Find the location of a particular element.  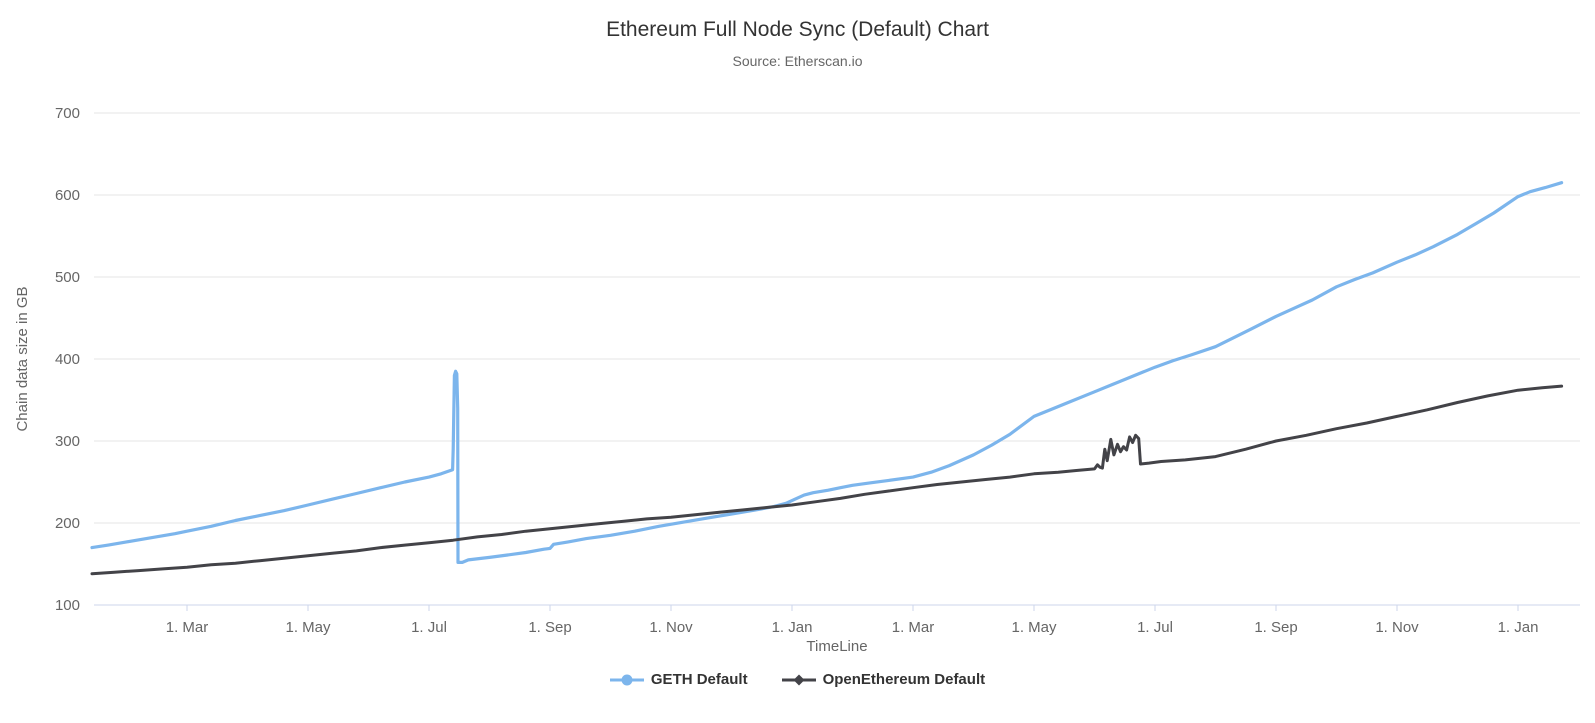

y-axis-title: Chain data size in GB is located at coordinates (22, 358).